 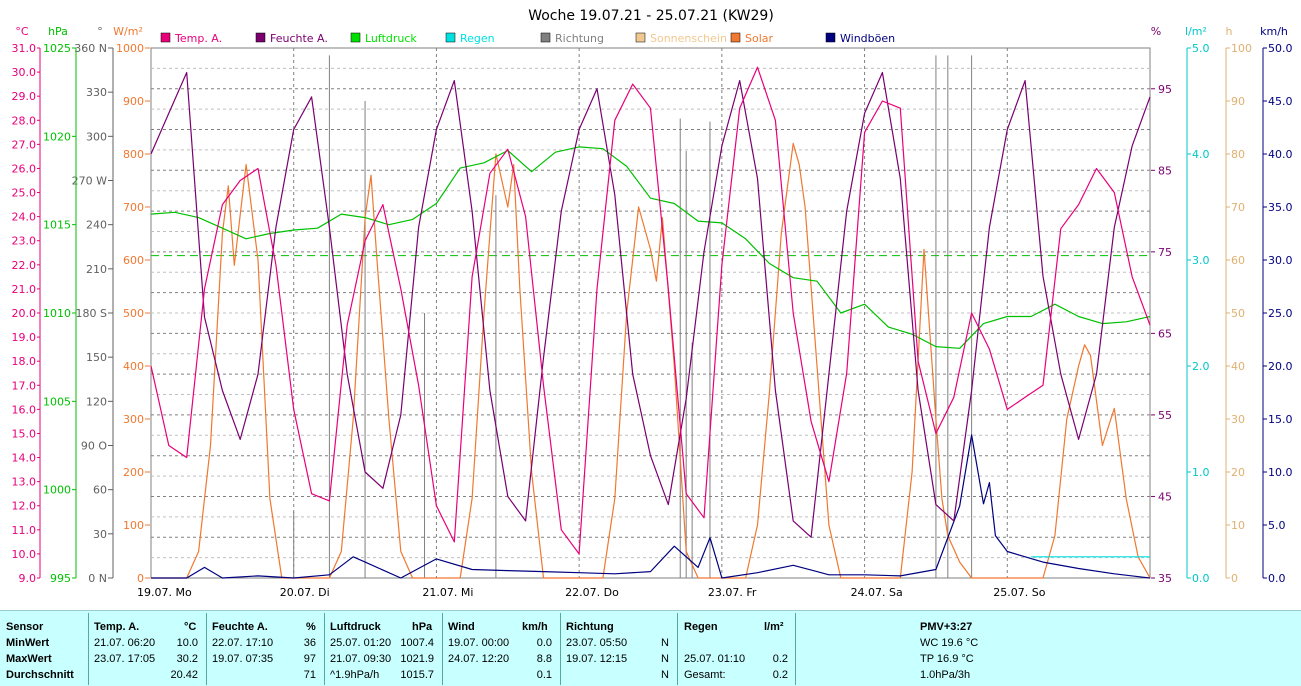 I want to click on summary-header-temp: Temp. A., so click(x=117, y=627).